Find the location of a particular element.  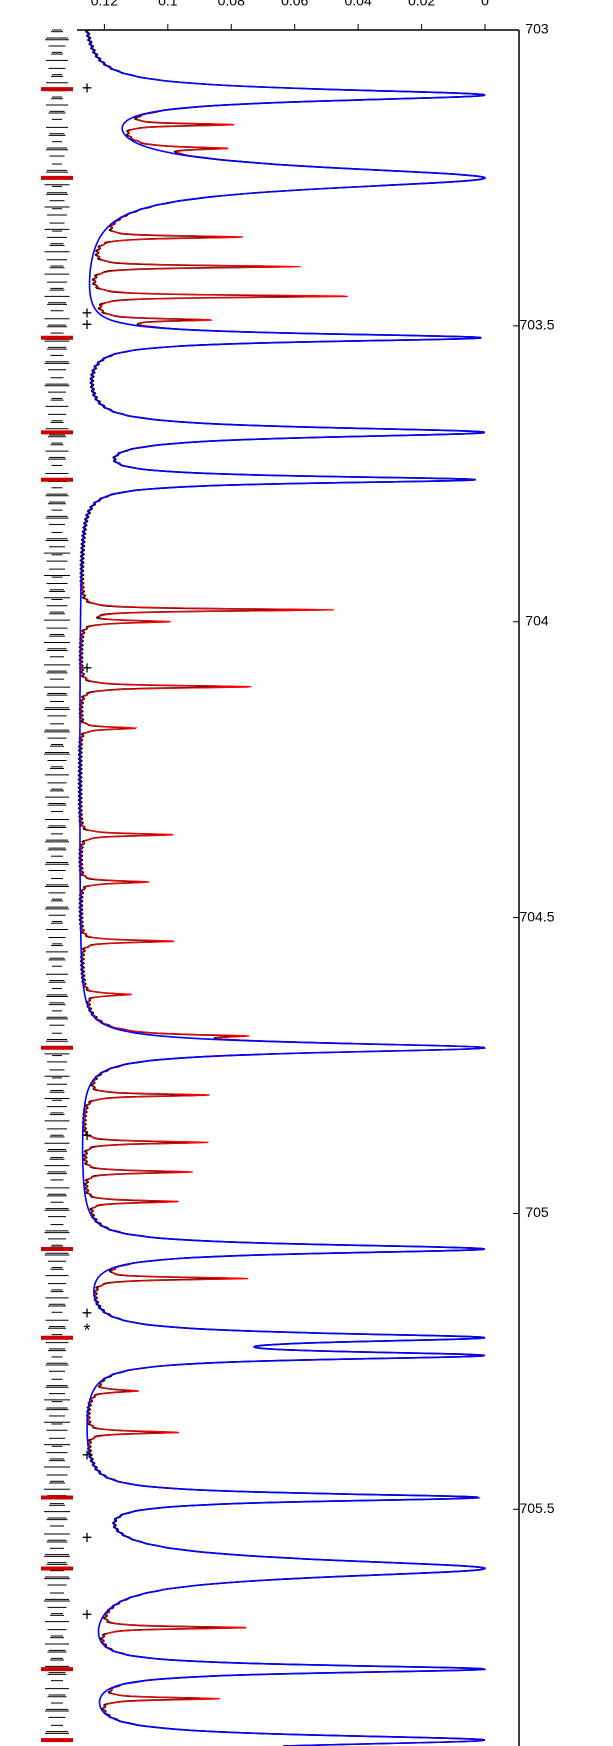

x-tick-label: 705 is located at coordinates (537, 1212).